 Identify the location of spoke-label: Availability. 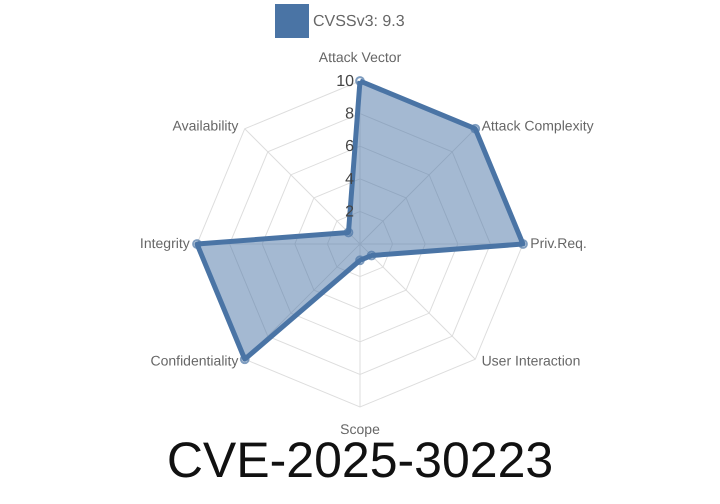
(205, 125).